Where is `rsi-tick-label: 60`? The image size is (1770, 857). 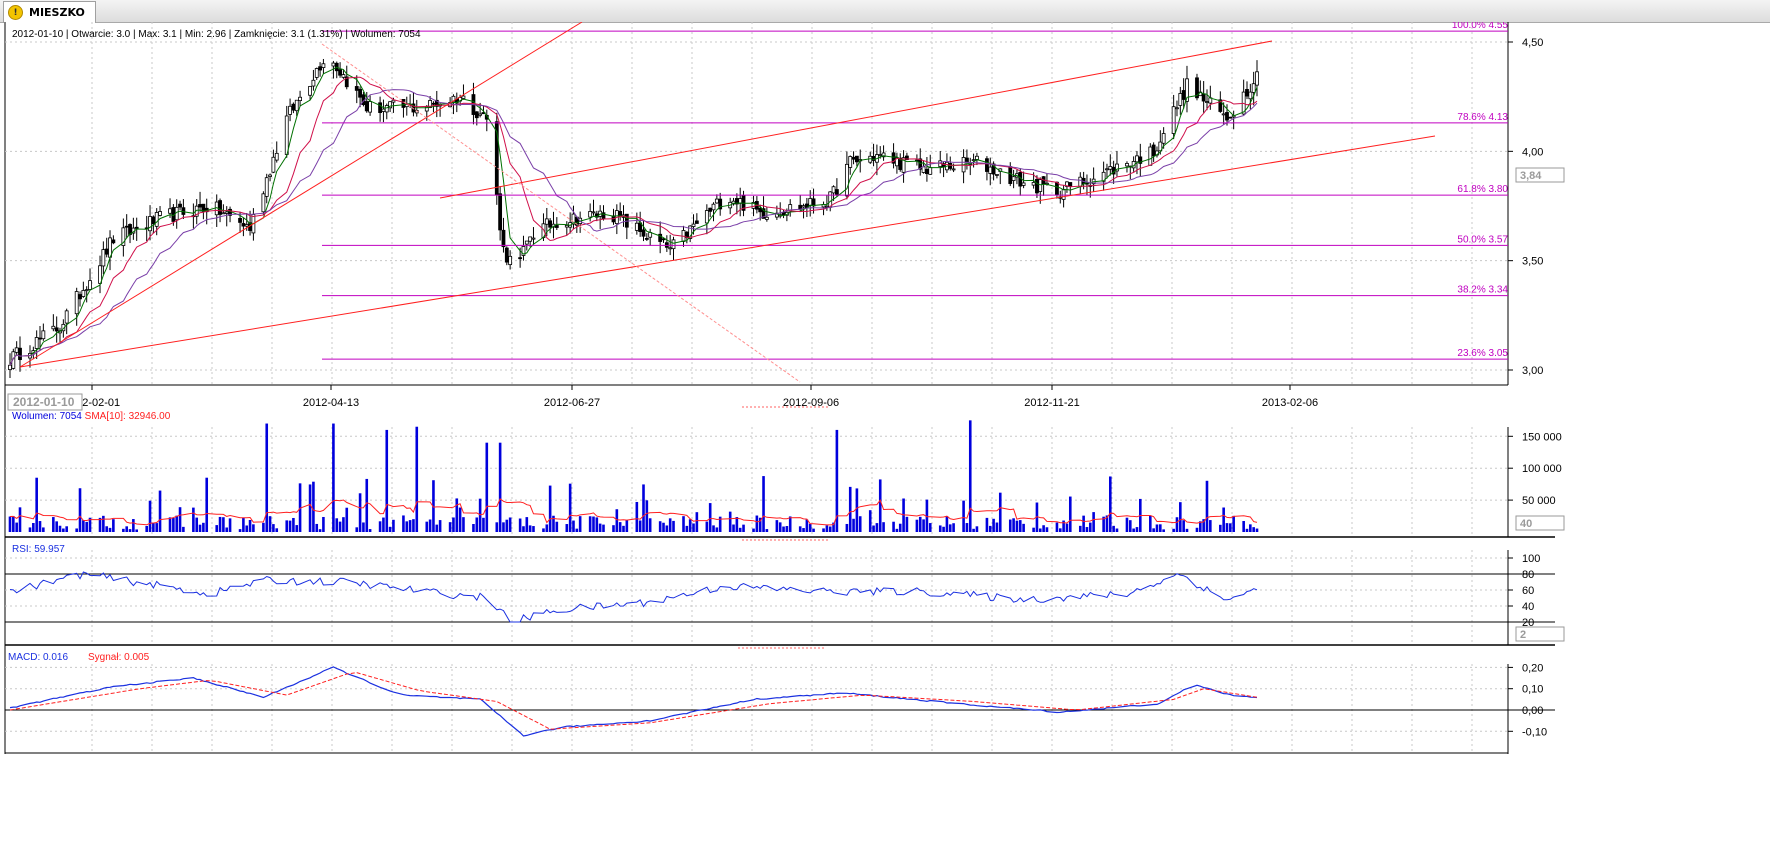 rsi-tick-label: 60 is located at coordinates (1528, 591).